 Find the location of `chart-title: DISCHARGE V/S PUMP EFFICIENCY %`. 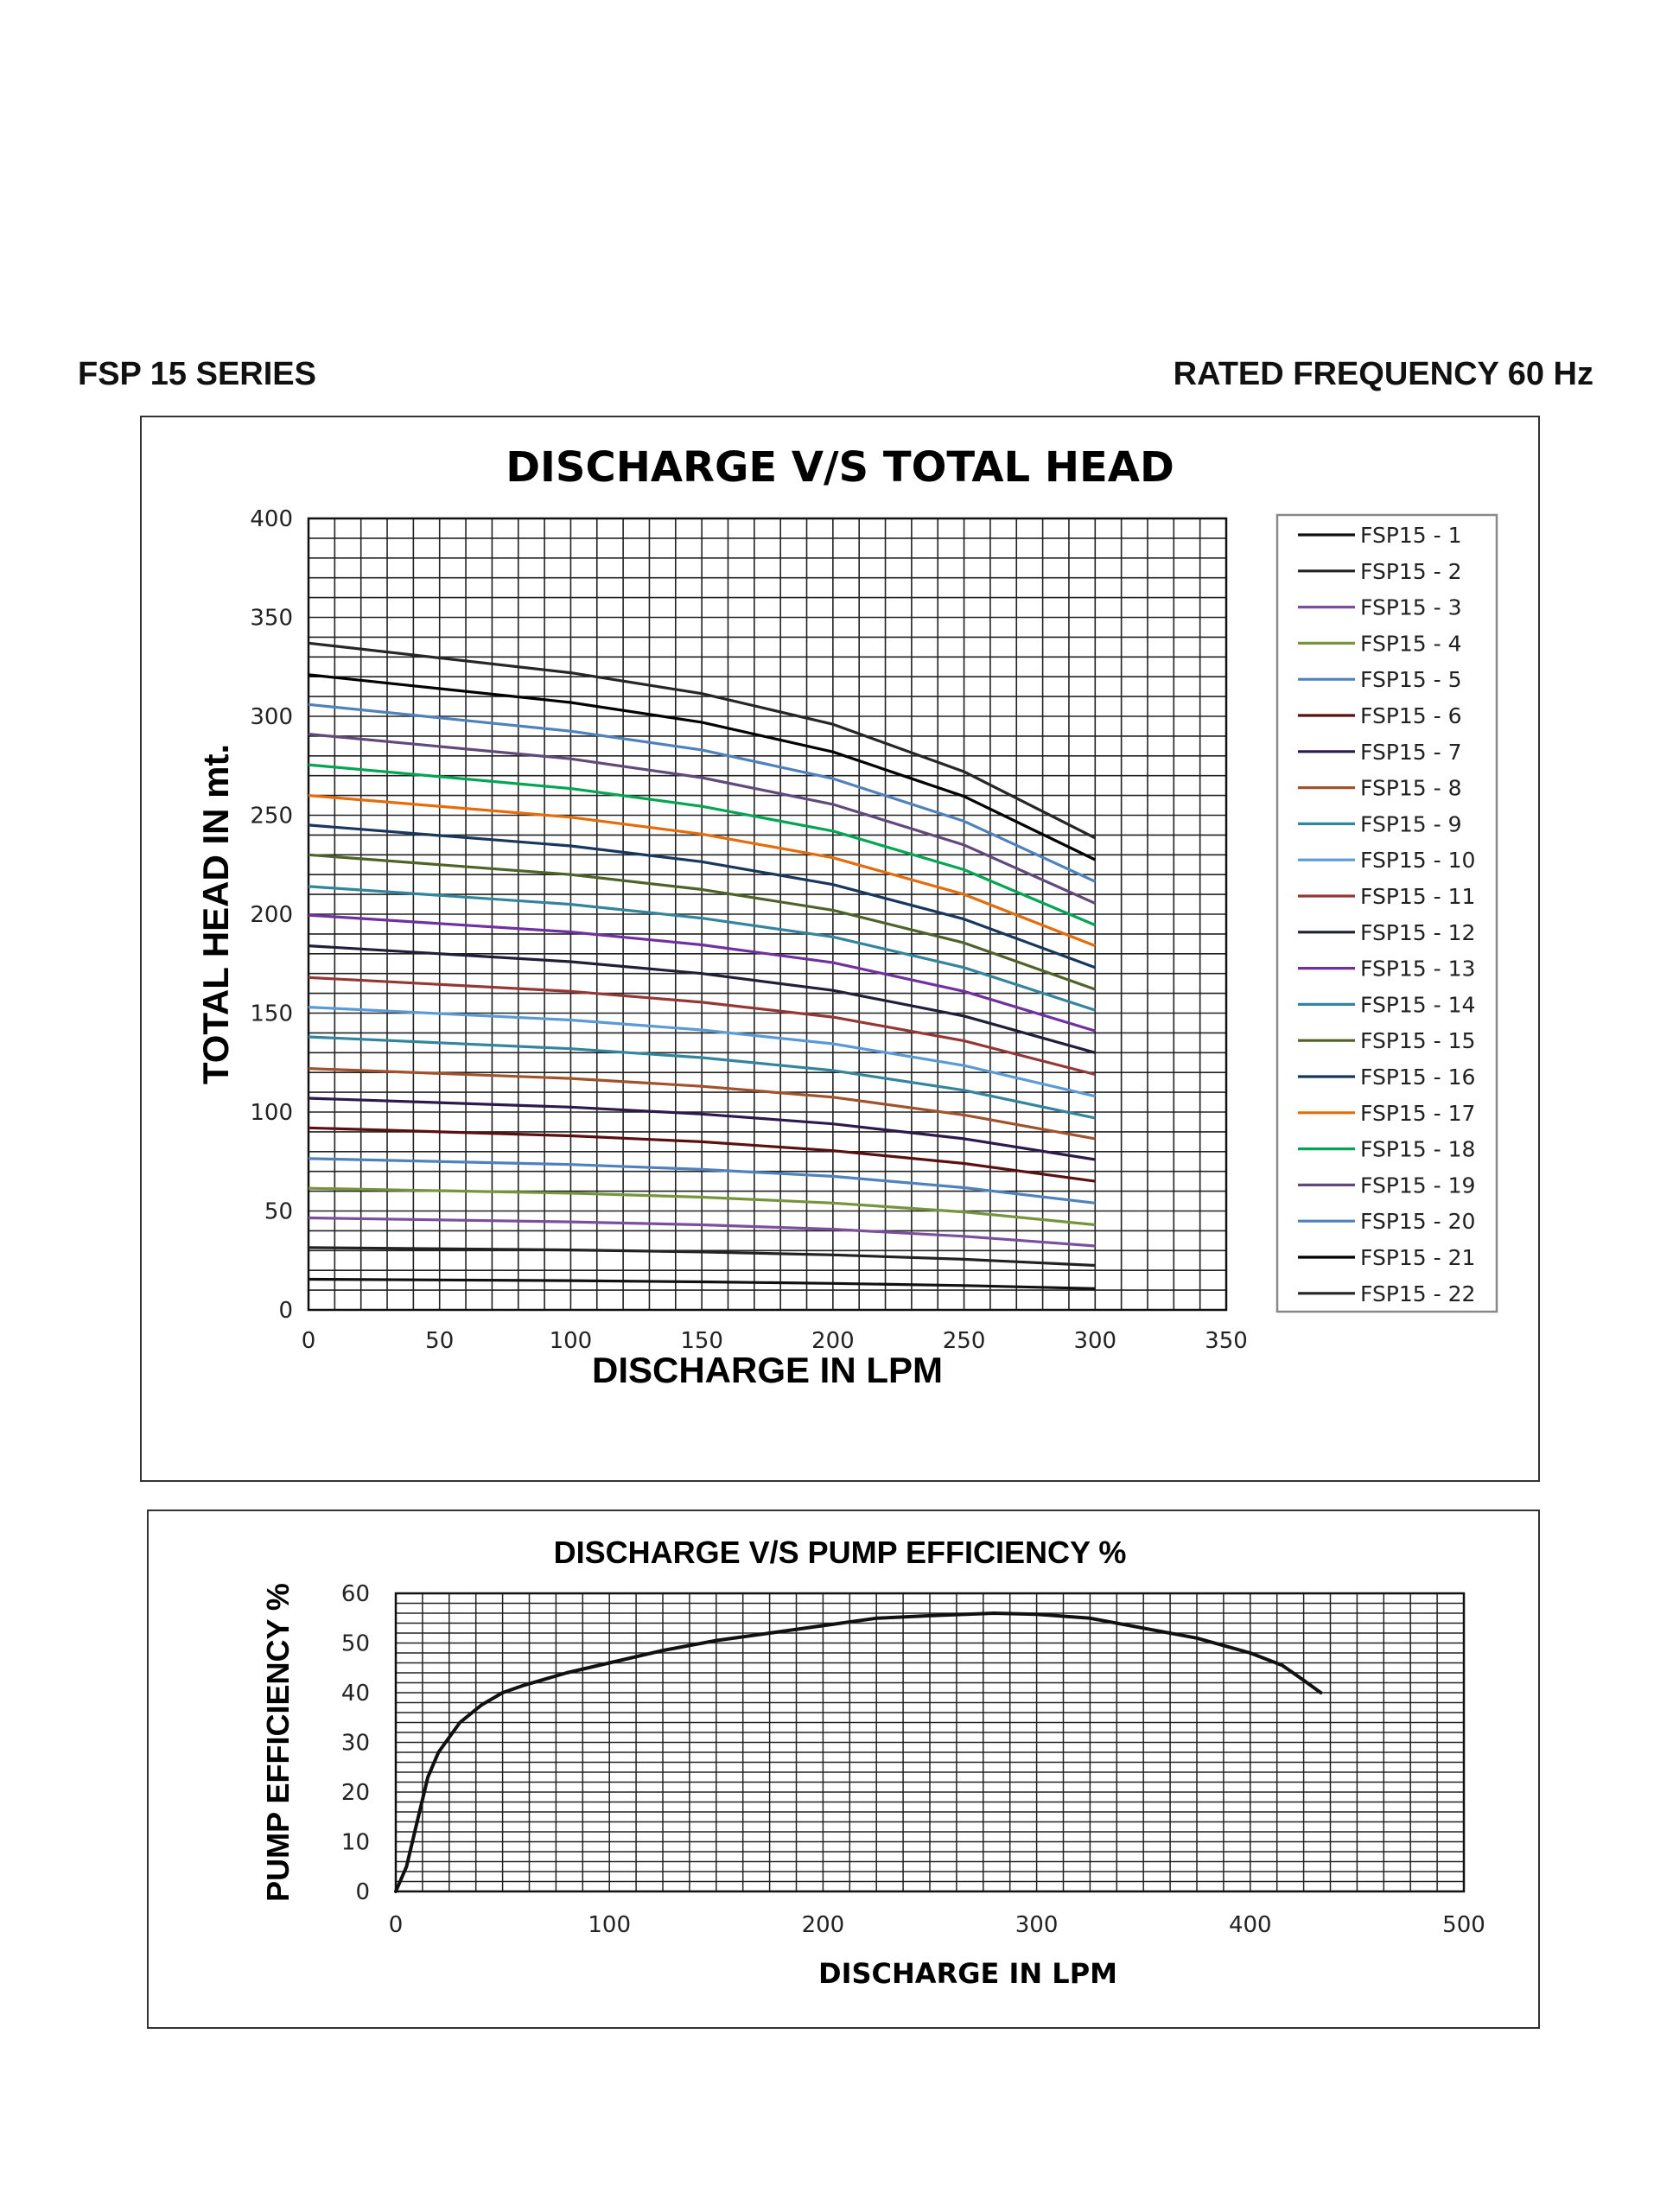

chart-title: DISCHARGE V/S PUMP EFFICIENCY % is located at coordinates (840, 1552).